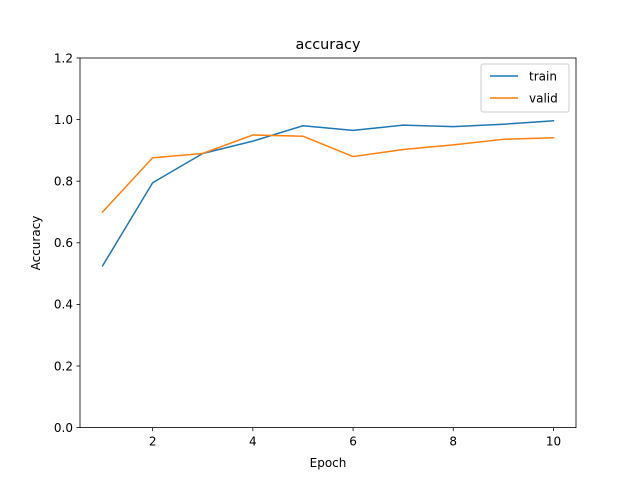 Image resolution: width=640 pixels, height=480 pixels. I want to click on y-axis-ticks: 0.0 0.2 0.4 0.6 0.8 1.0 1.2, so click(67, 243).